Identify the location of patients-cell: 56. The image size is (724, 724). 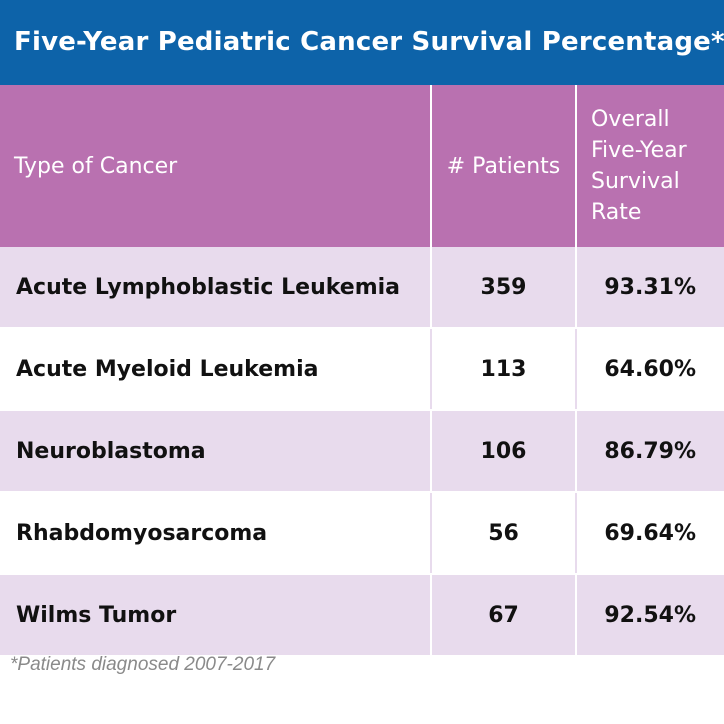
(503, 533).